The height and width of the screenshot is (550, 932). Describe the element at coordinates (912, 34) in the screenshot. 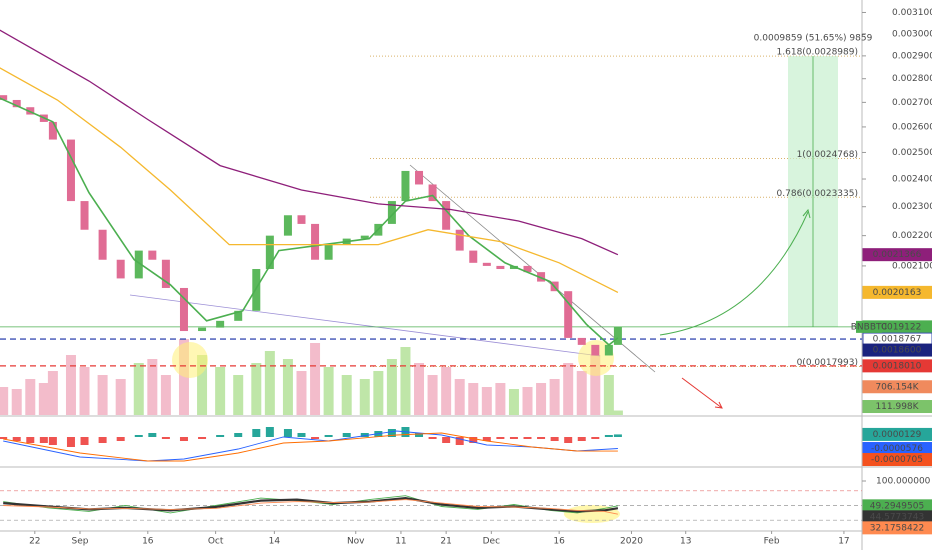

I see `y-tick-label: 0.0030000` at that location.